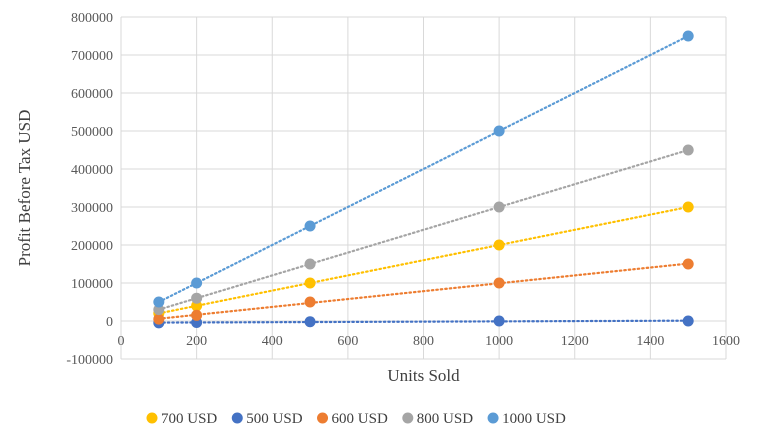 The image size is (764, 440). What do you see at coordinates (92, 18) in the screenshot?
I see `y-tick-label: 800000` at bounding box center [92, 18].